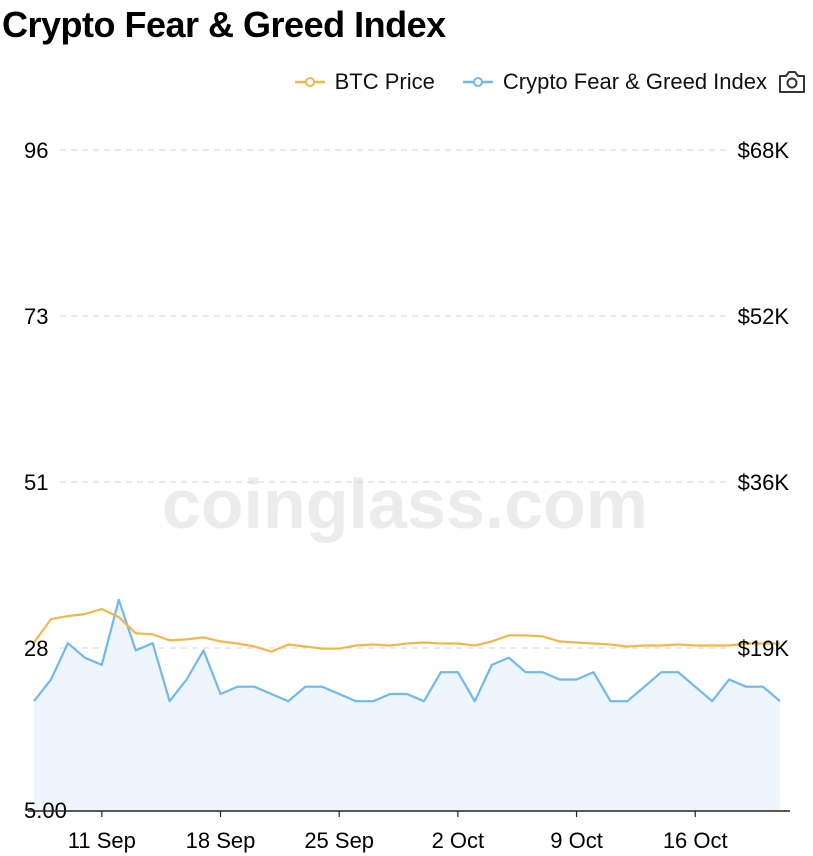 This screenshot has height=856, width=813. Describe the element at coordinates (634, 81) in the screenshot. I see `legend-label-fear-greed-index: Crypto Fear & Greed Index` at that location.